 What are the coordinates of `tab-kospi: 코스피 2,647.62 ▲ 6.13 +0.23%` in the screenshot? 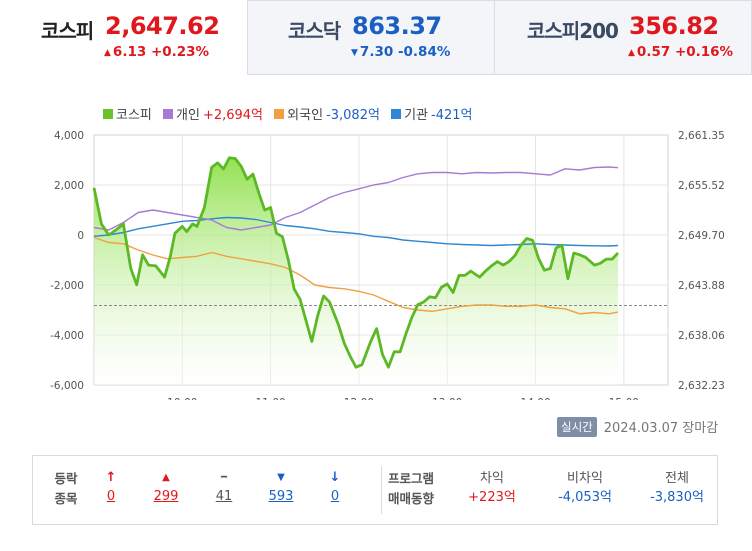 It's located at (124, 37).